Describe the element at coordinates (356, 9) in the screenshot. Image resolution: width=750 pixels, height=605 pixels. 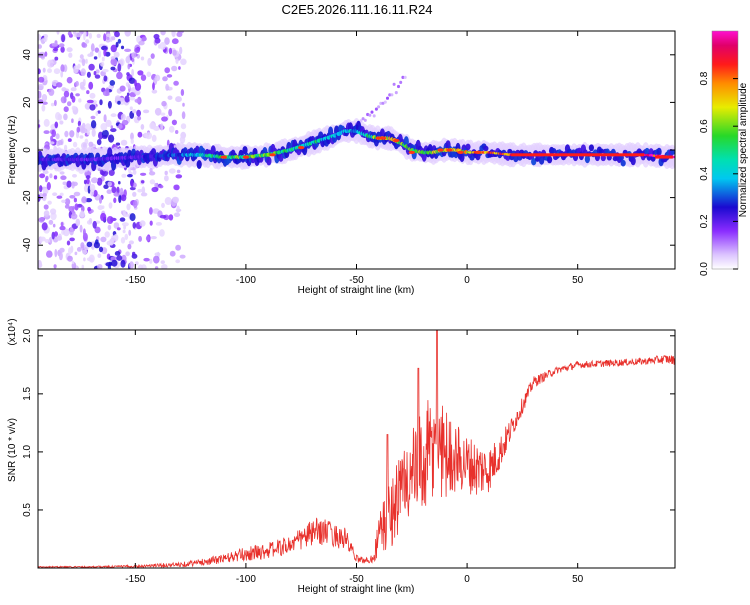
I see `chart-title: C2E5.2026.111.16.11.R24` at that location.